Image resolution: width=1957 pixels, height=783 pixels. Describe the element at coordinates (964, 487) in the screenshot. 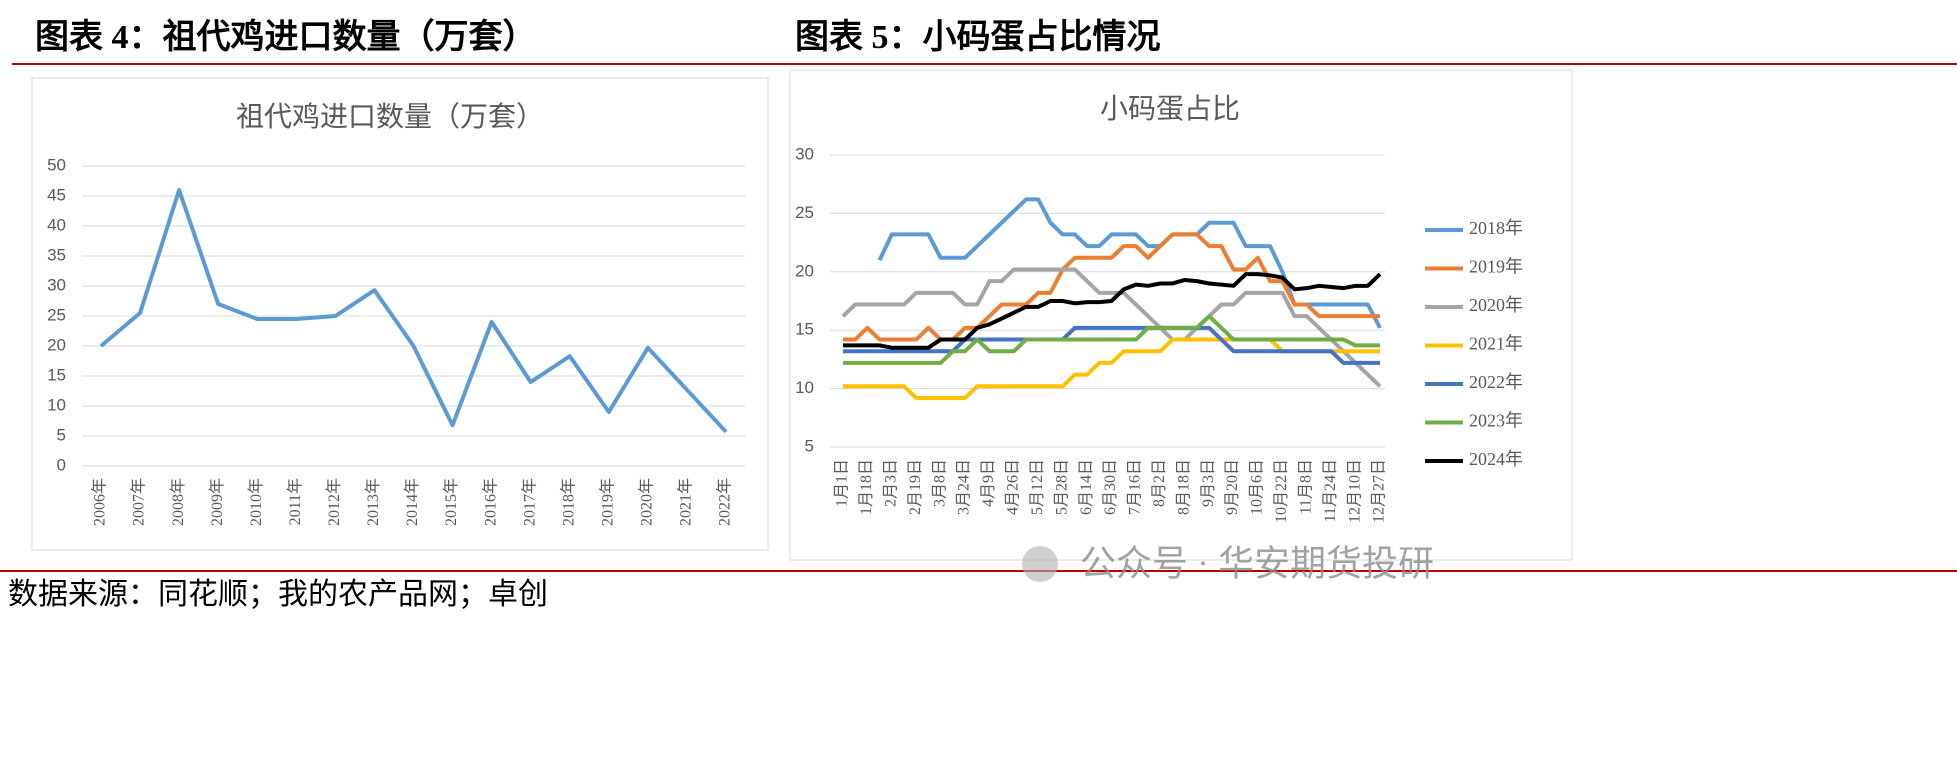

I see `x-tick-label: 3月24日` at that location.